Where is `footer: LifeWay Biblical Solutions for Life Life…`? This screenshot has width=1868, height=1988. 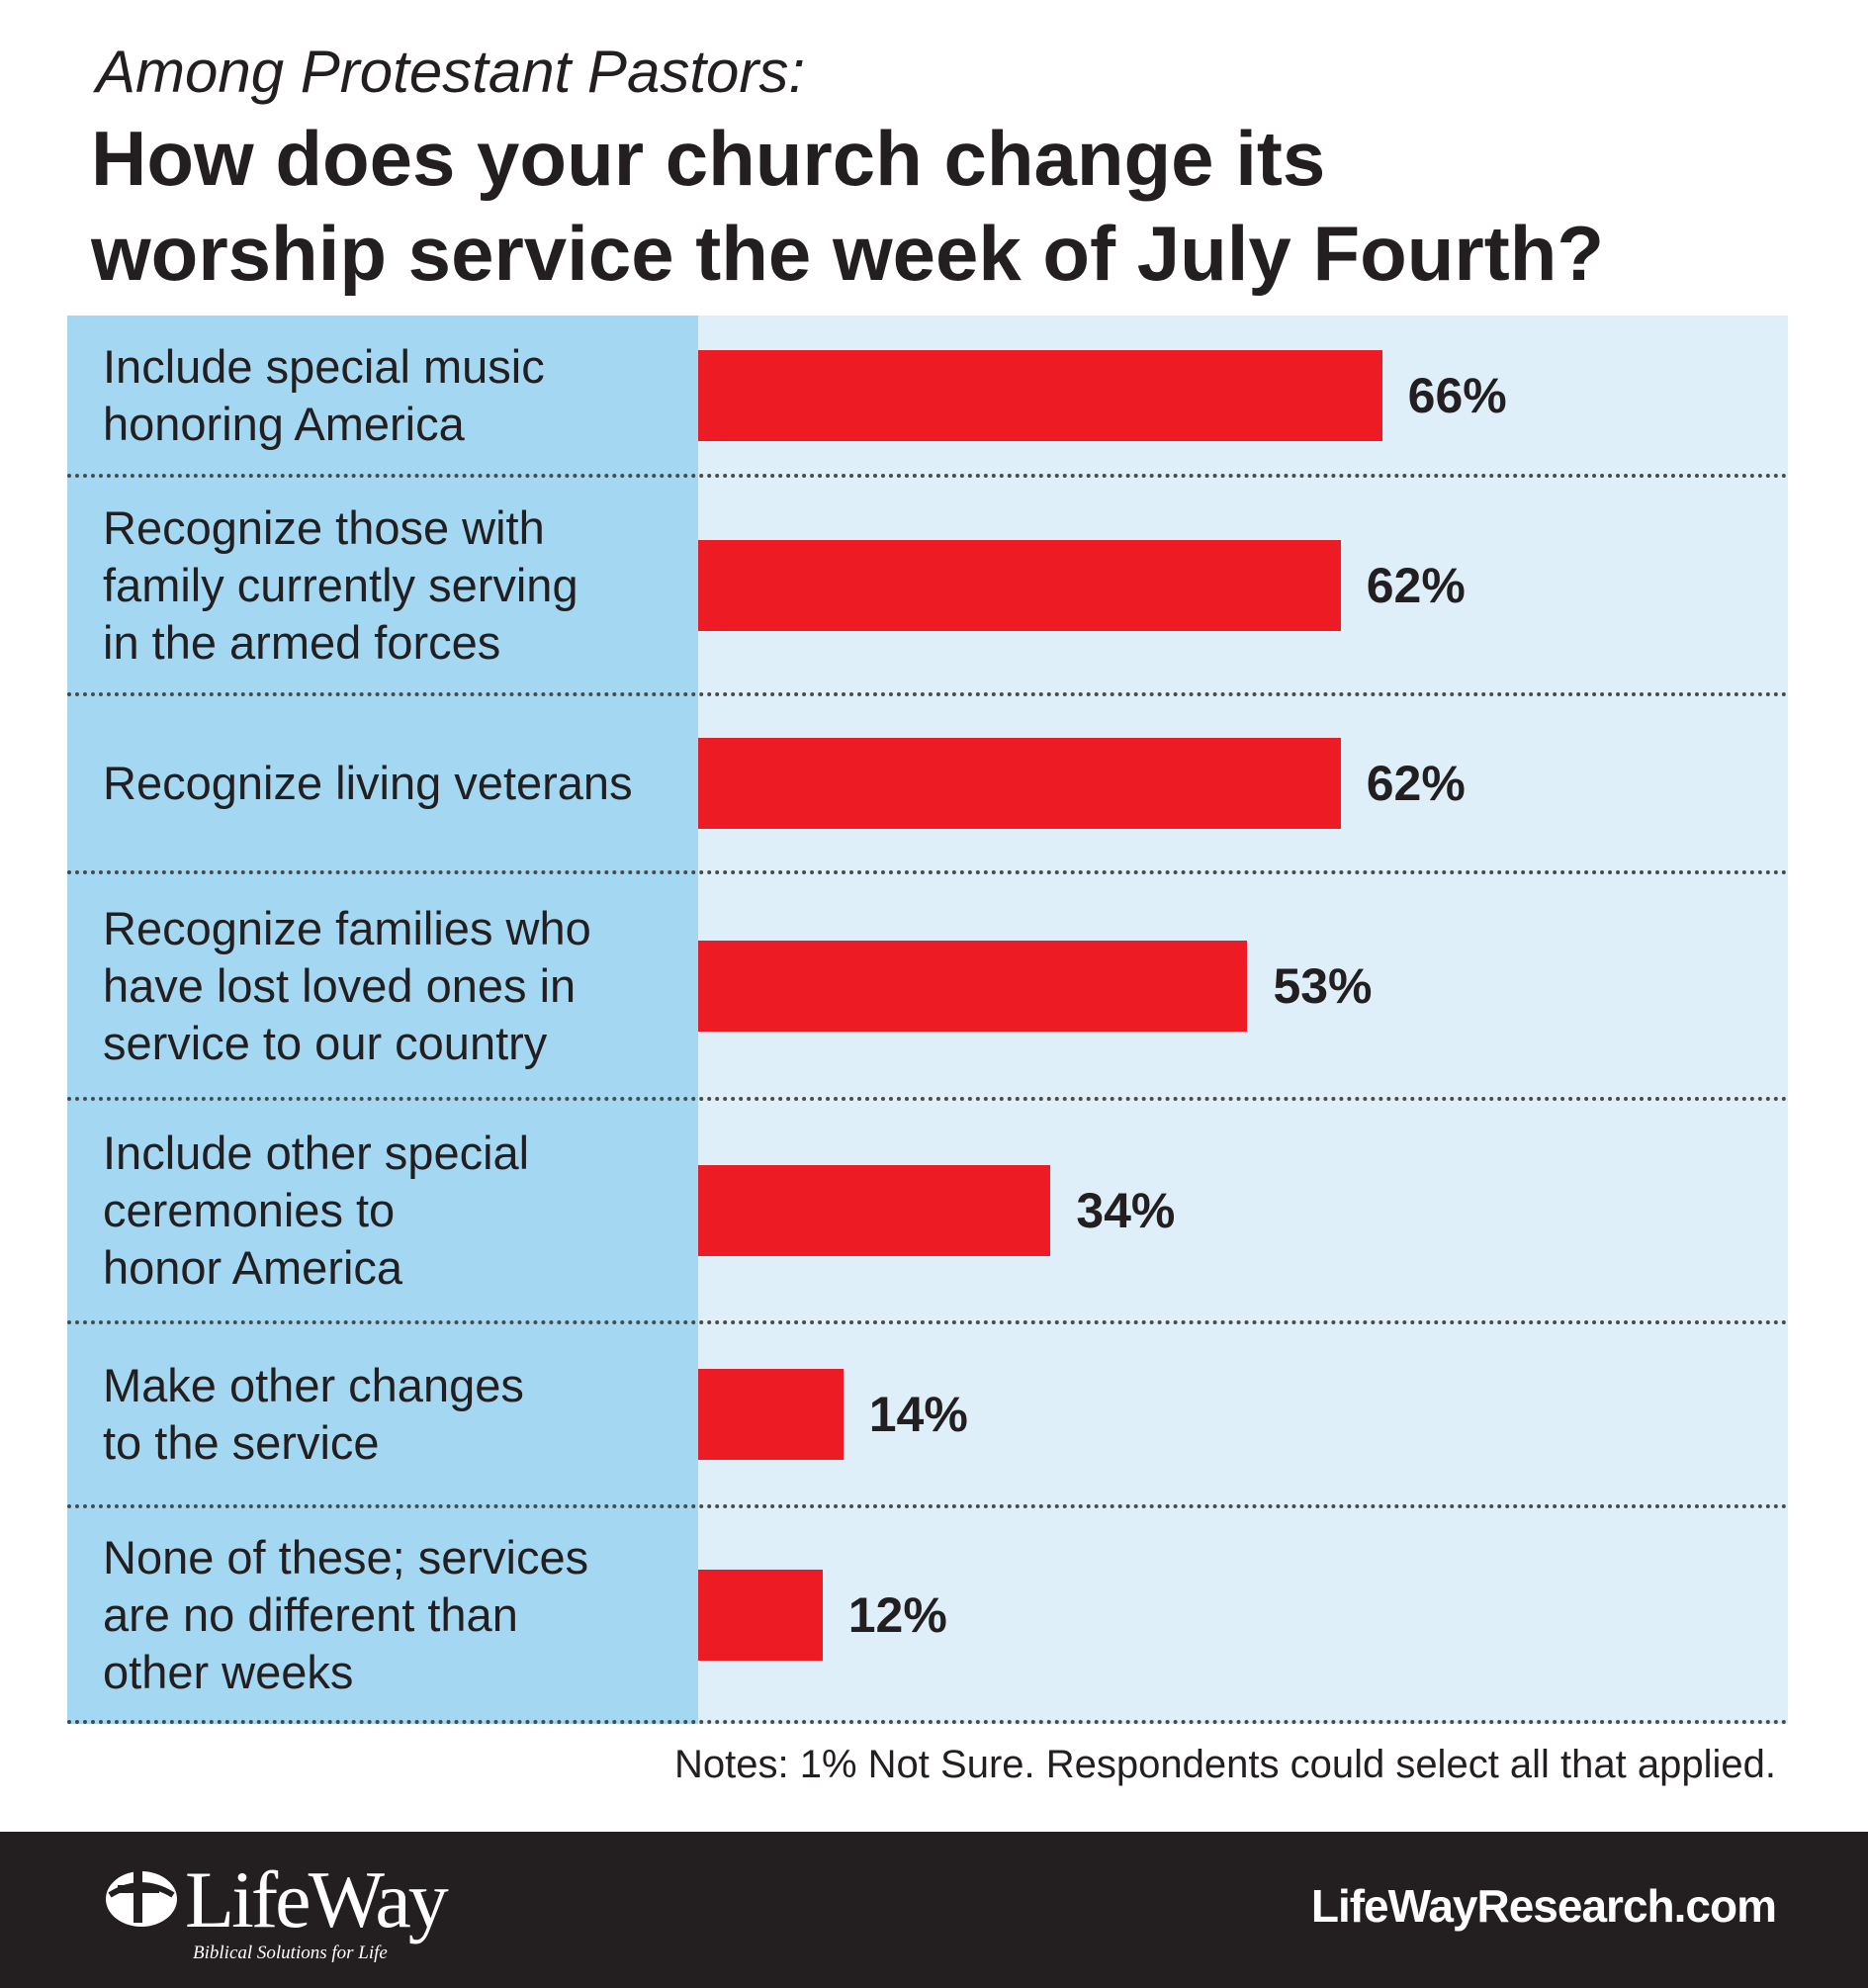 footer: LifeWay Biblical Solutions for Life Life… is located at coordinates (934, 1910).